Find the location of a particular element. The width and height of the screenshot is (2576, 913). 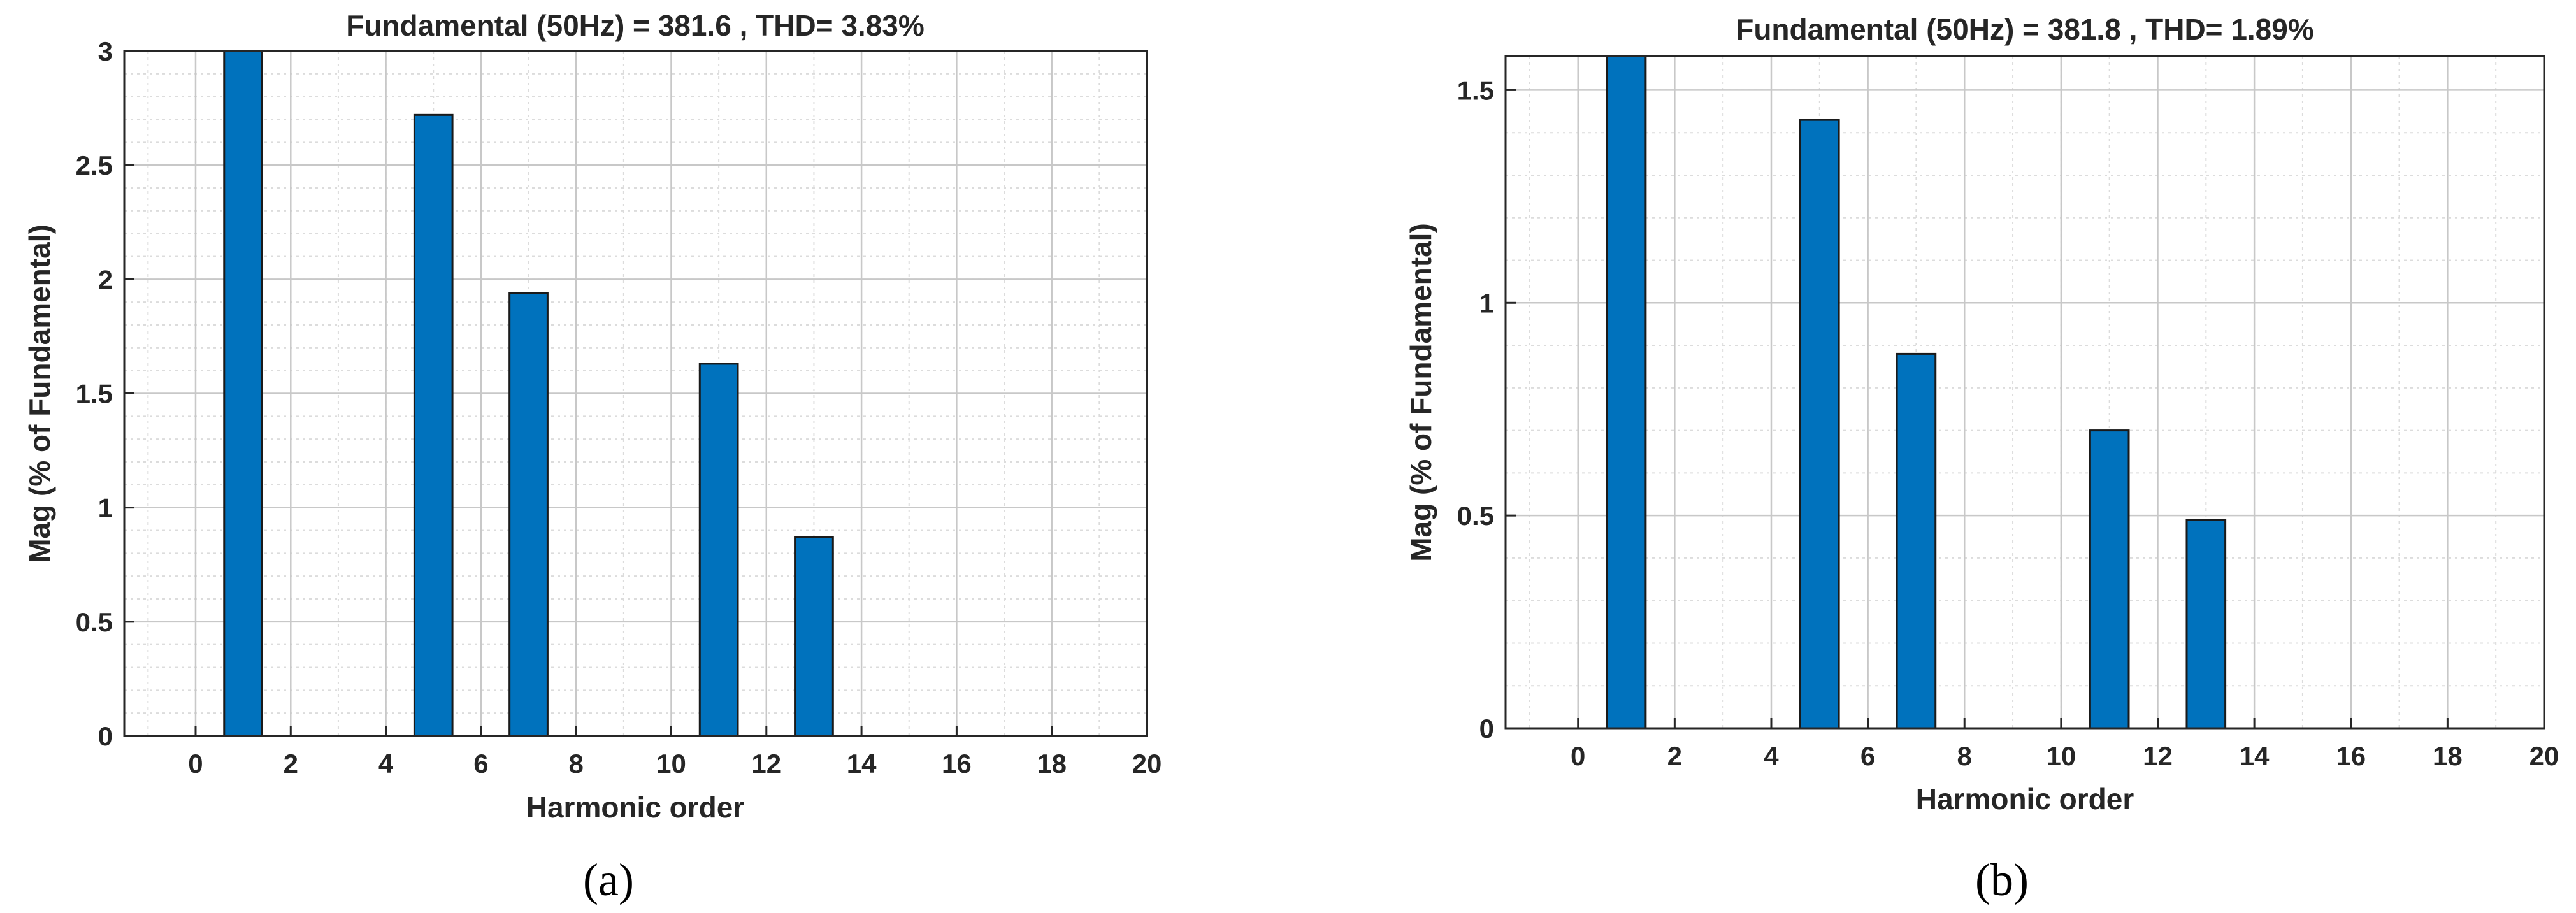

x-tick-label-a: 16 is located at coordinates (957, 764).